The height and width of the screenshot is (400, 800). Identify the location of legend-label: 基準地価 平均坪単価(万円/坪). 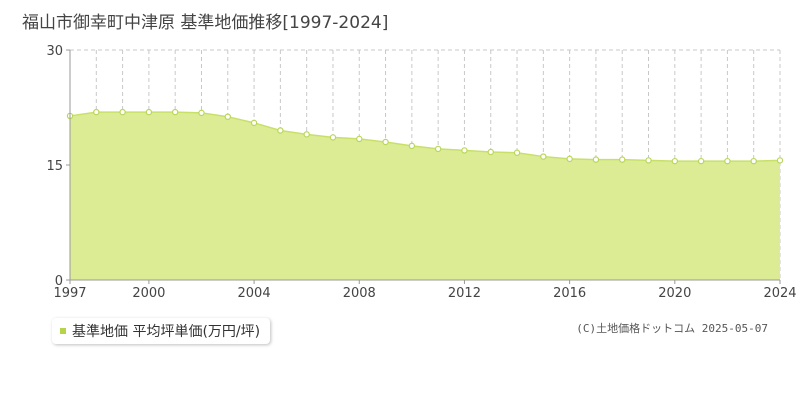
(166, 332).